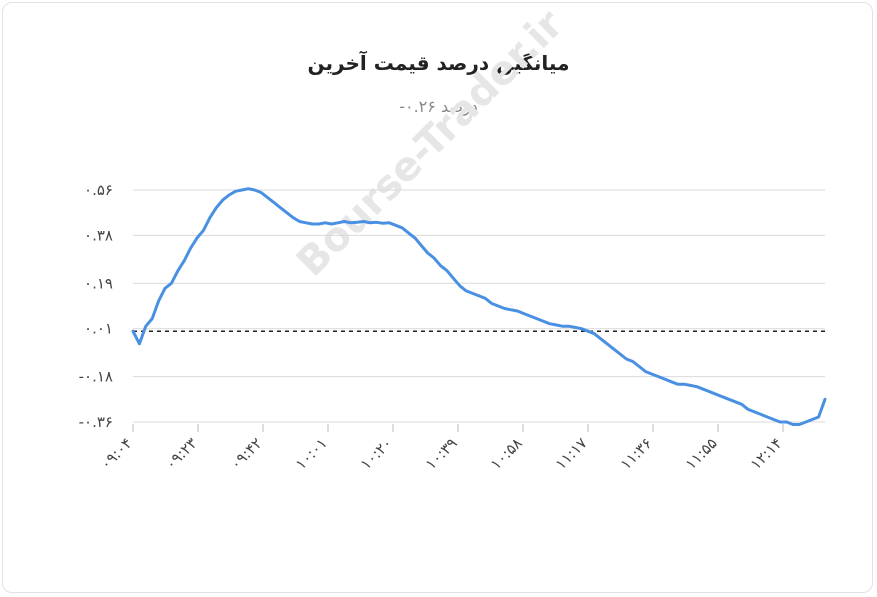 This screenshot has height=597, width=877. What do you see at coordinates (506, 453) in the screenshot?
I see `x-tick-label: ۱۰:۵۸` at bounding box center [506, 453].